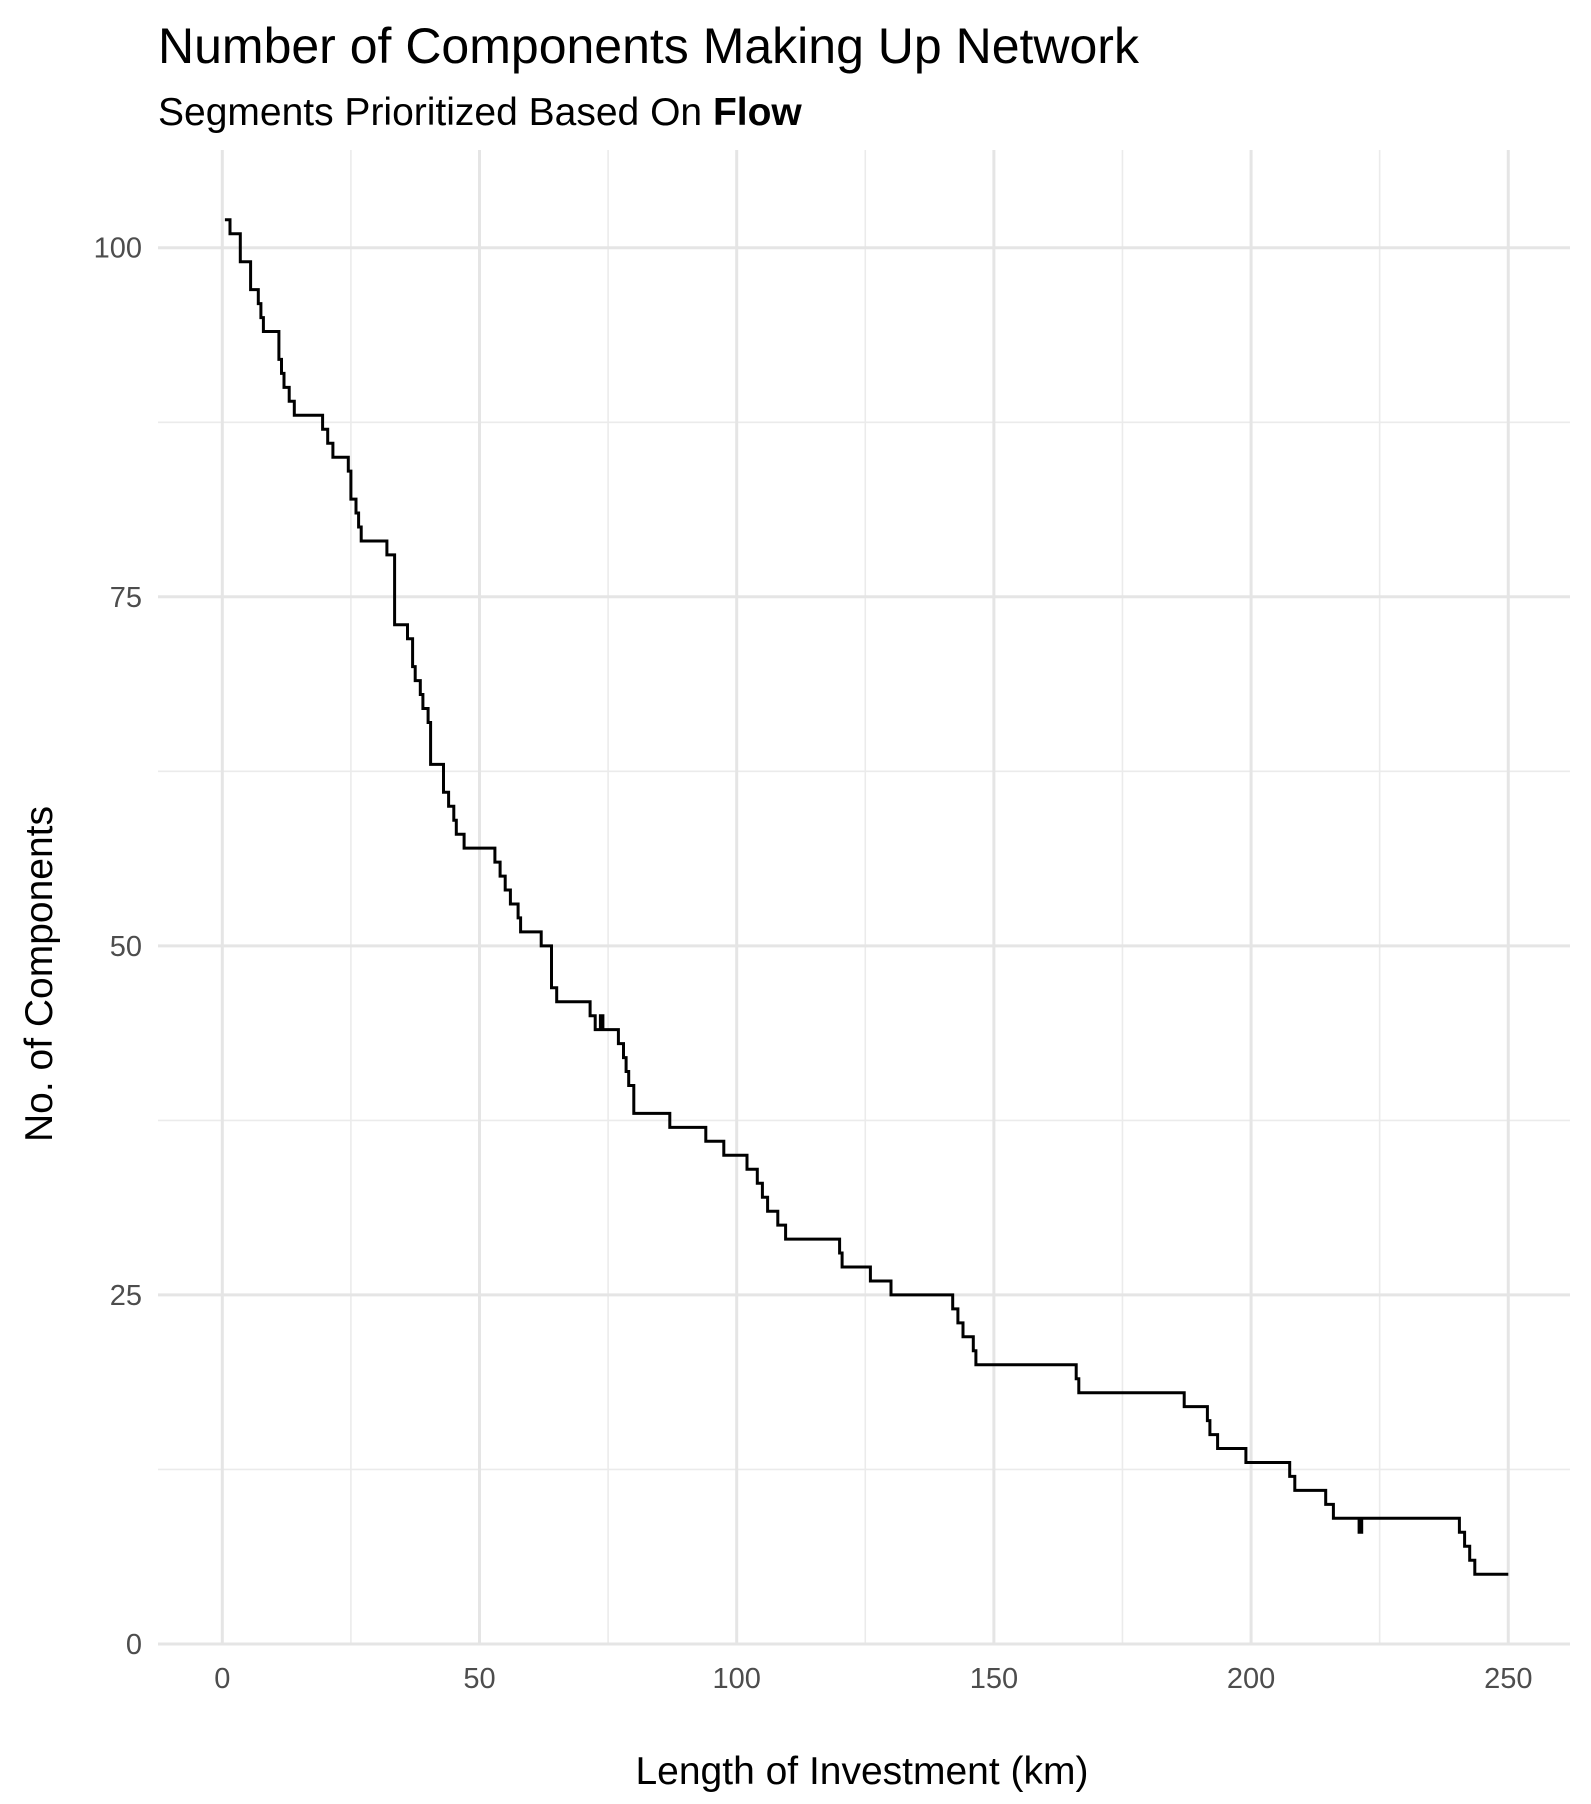  Describe the element at coordinates (126, 1296) in the screenshot. I see `y-tick-label: 25` at that location.